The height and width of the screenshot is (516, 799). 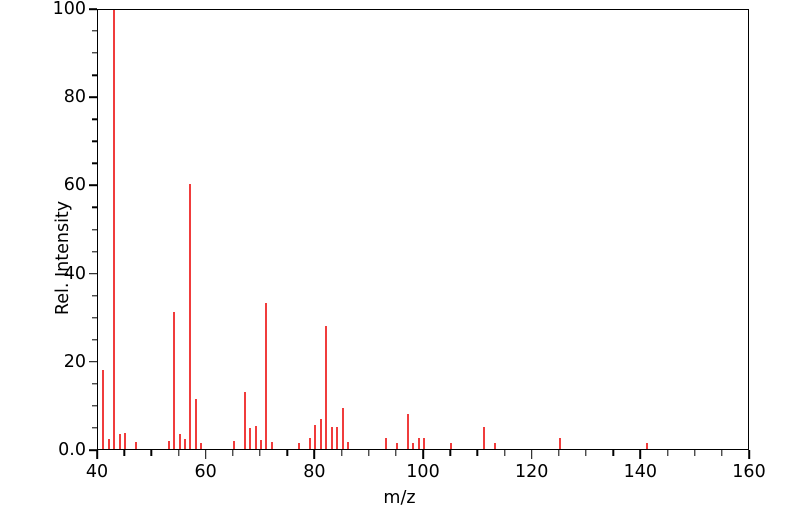 What do you see at coordinates (205, 472) in the screenshot?
I see `x-tick-label: 60` at bounding box center [205, 472].